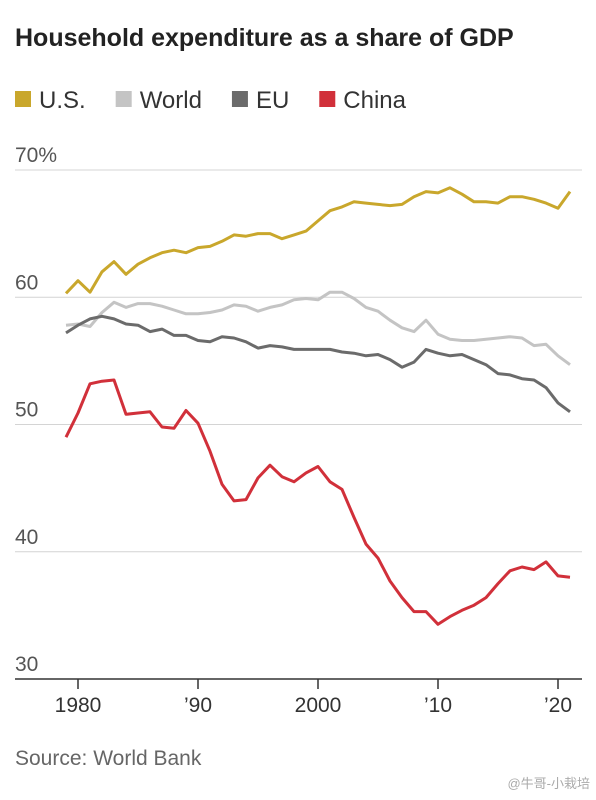  I want to click on y-tick-label: 60, so click(26, 282).